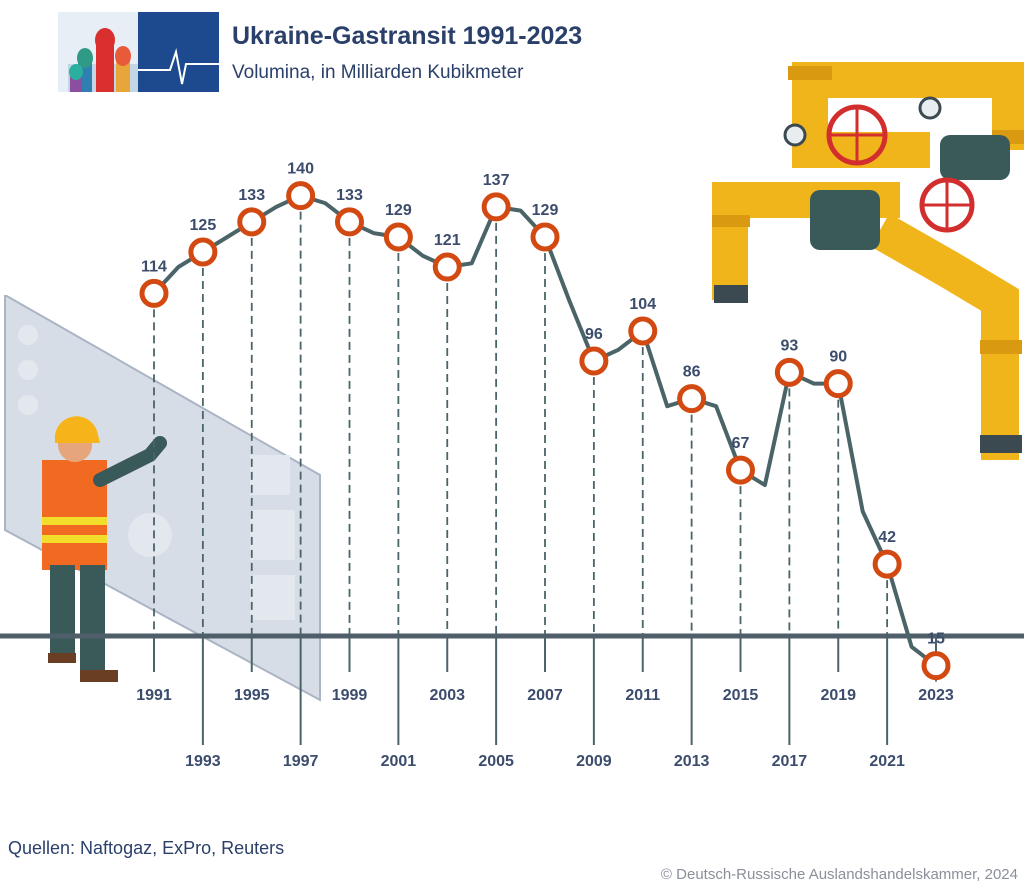  What do you see at coordinates (300, 169) in the screenshot?
I see `value-label-1997: 140` at bounding box center [300, 169].